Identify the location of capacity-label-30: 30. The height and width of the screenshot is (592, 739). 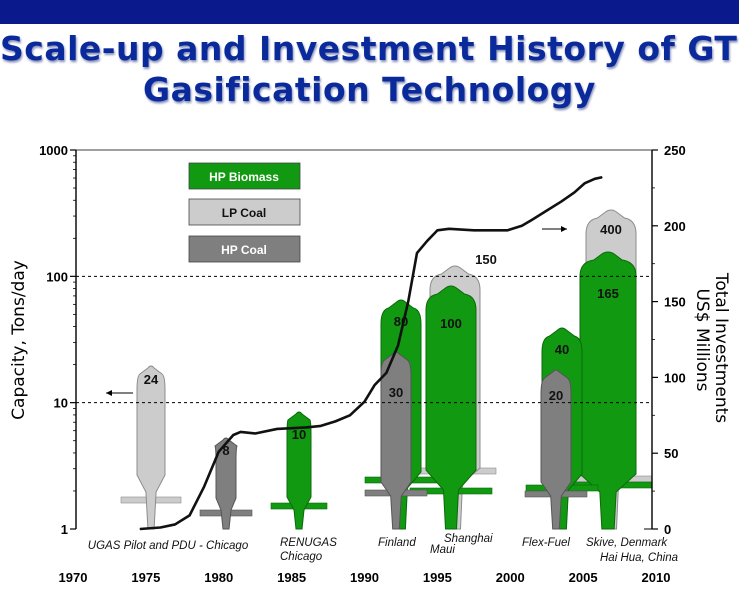
(396, 392).